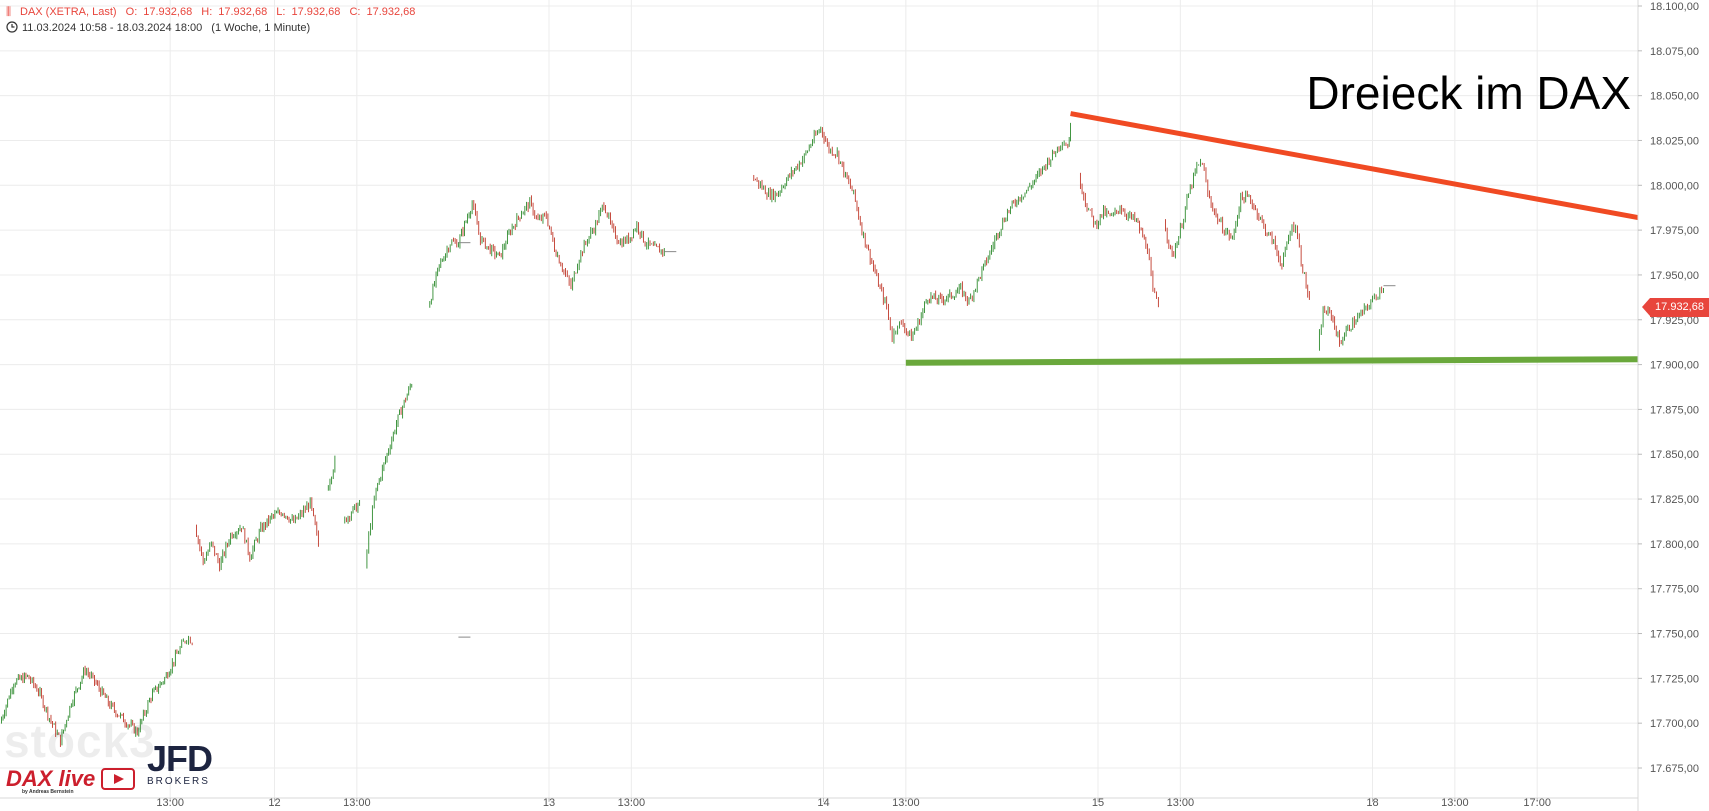  What do you see at coordinates (68, 12) in the screenshot?
I see `instrument-name: DAX (XETRA, Last)` at bounding box center [68, 12].